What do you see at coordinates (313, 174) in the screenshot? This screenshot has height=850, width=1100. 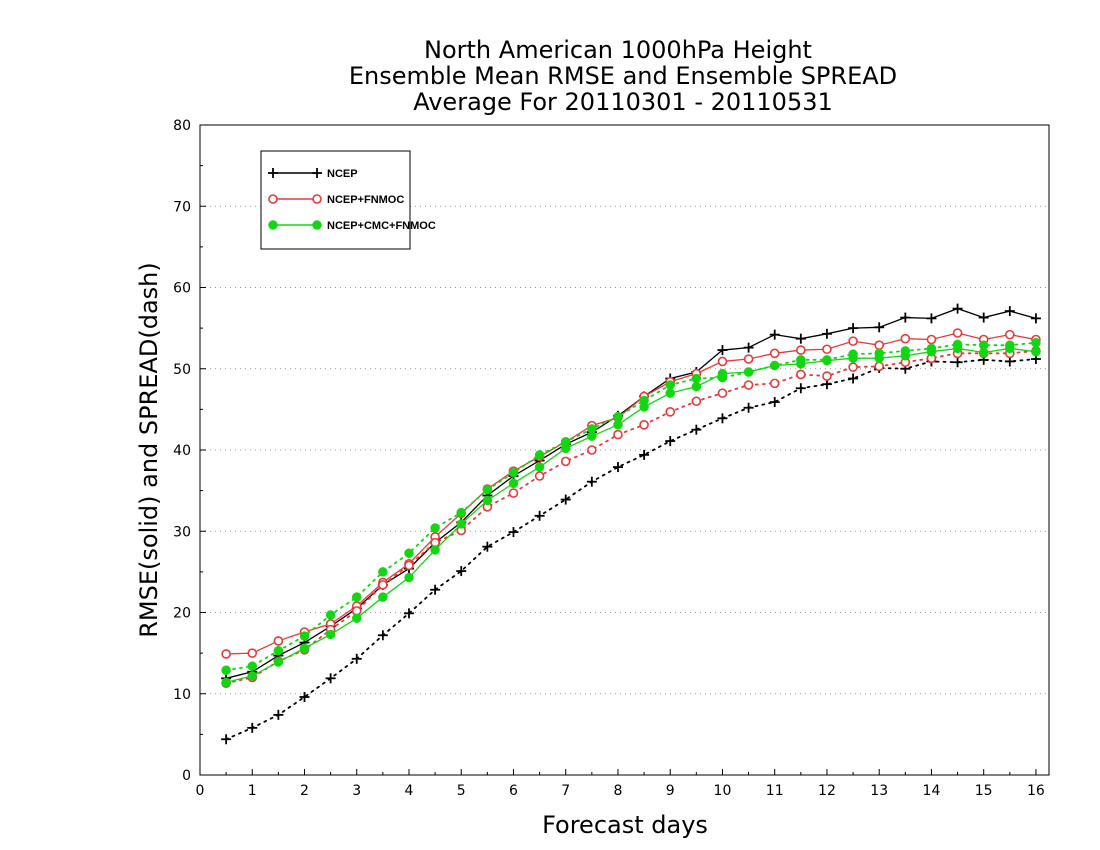 I see `legend-item: NCEP` at bounding box center [313, 174].